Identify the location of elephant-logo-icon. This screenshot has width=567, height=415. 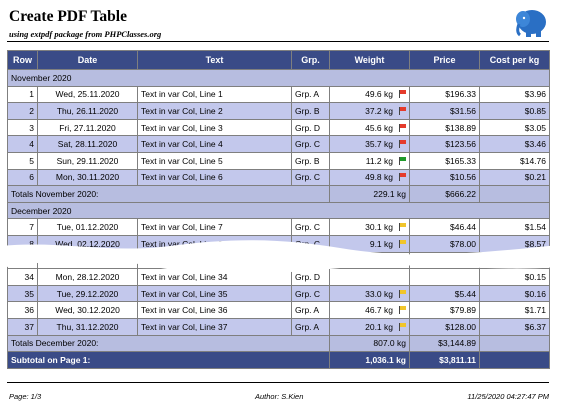
(531, 23).